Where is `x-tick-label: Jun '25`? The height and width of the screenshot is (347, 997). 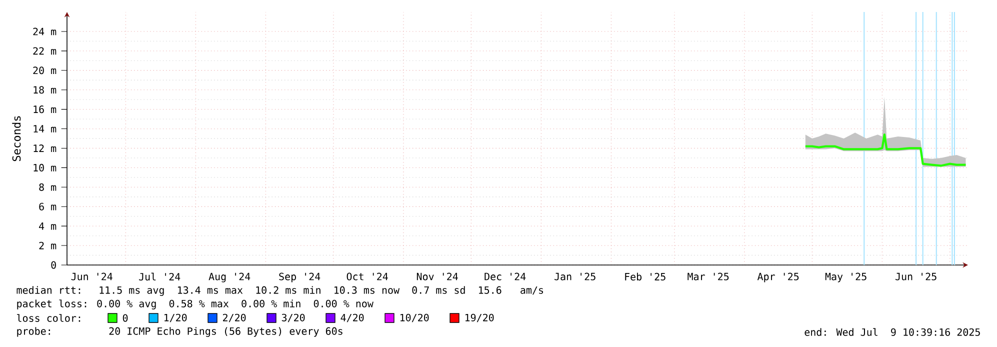
x-tick-label: Jun '25 is located at coordinates (916, 276).